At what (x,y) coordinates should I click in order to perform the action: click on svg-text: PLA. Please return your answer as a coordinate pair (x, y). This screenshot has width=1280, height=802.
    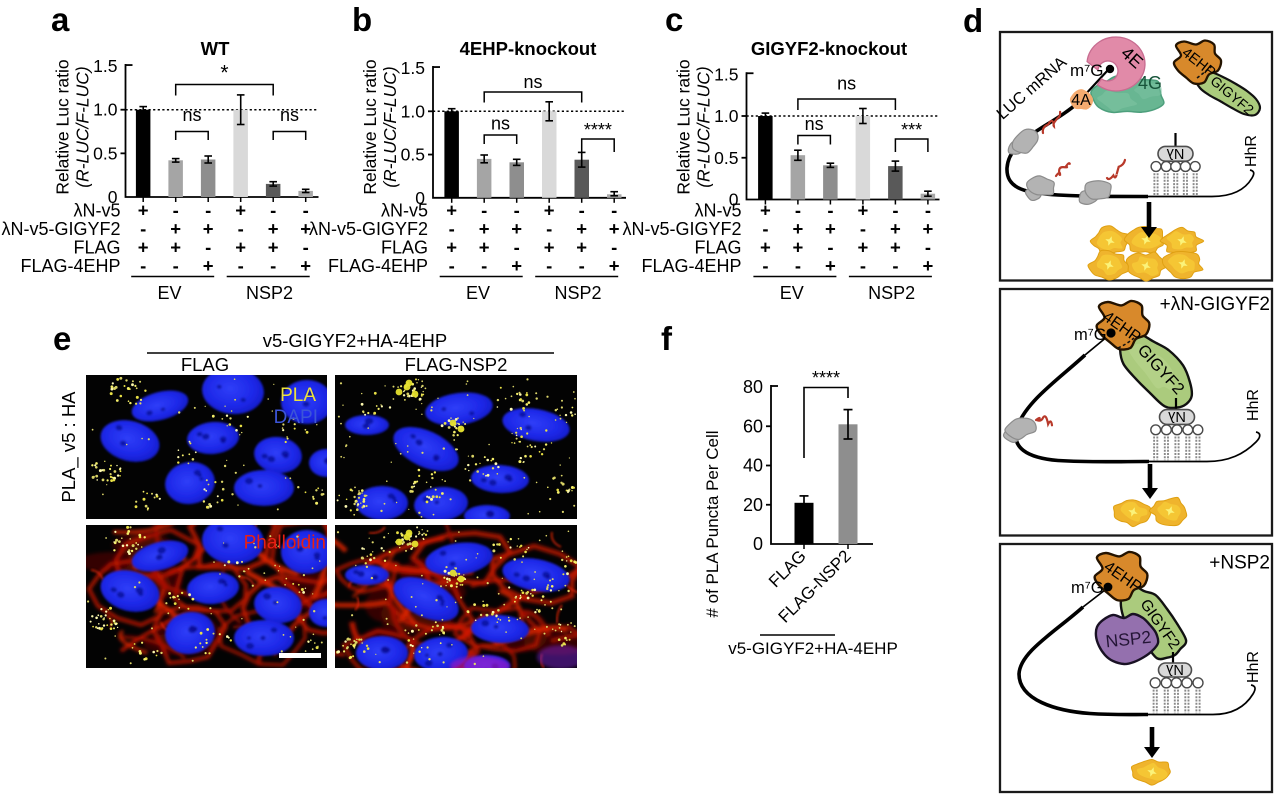
    Looking at the image, I should click on (298, 395).